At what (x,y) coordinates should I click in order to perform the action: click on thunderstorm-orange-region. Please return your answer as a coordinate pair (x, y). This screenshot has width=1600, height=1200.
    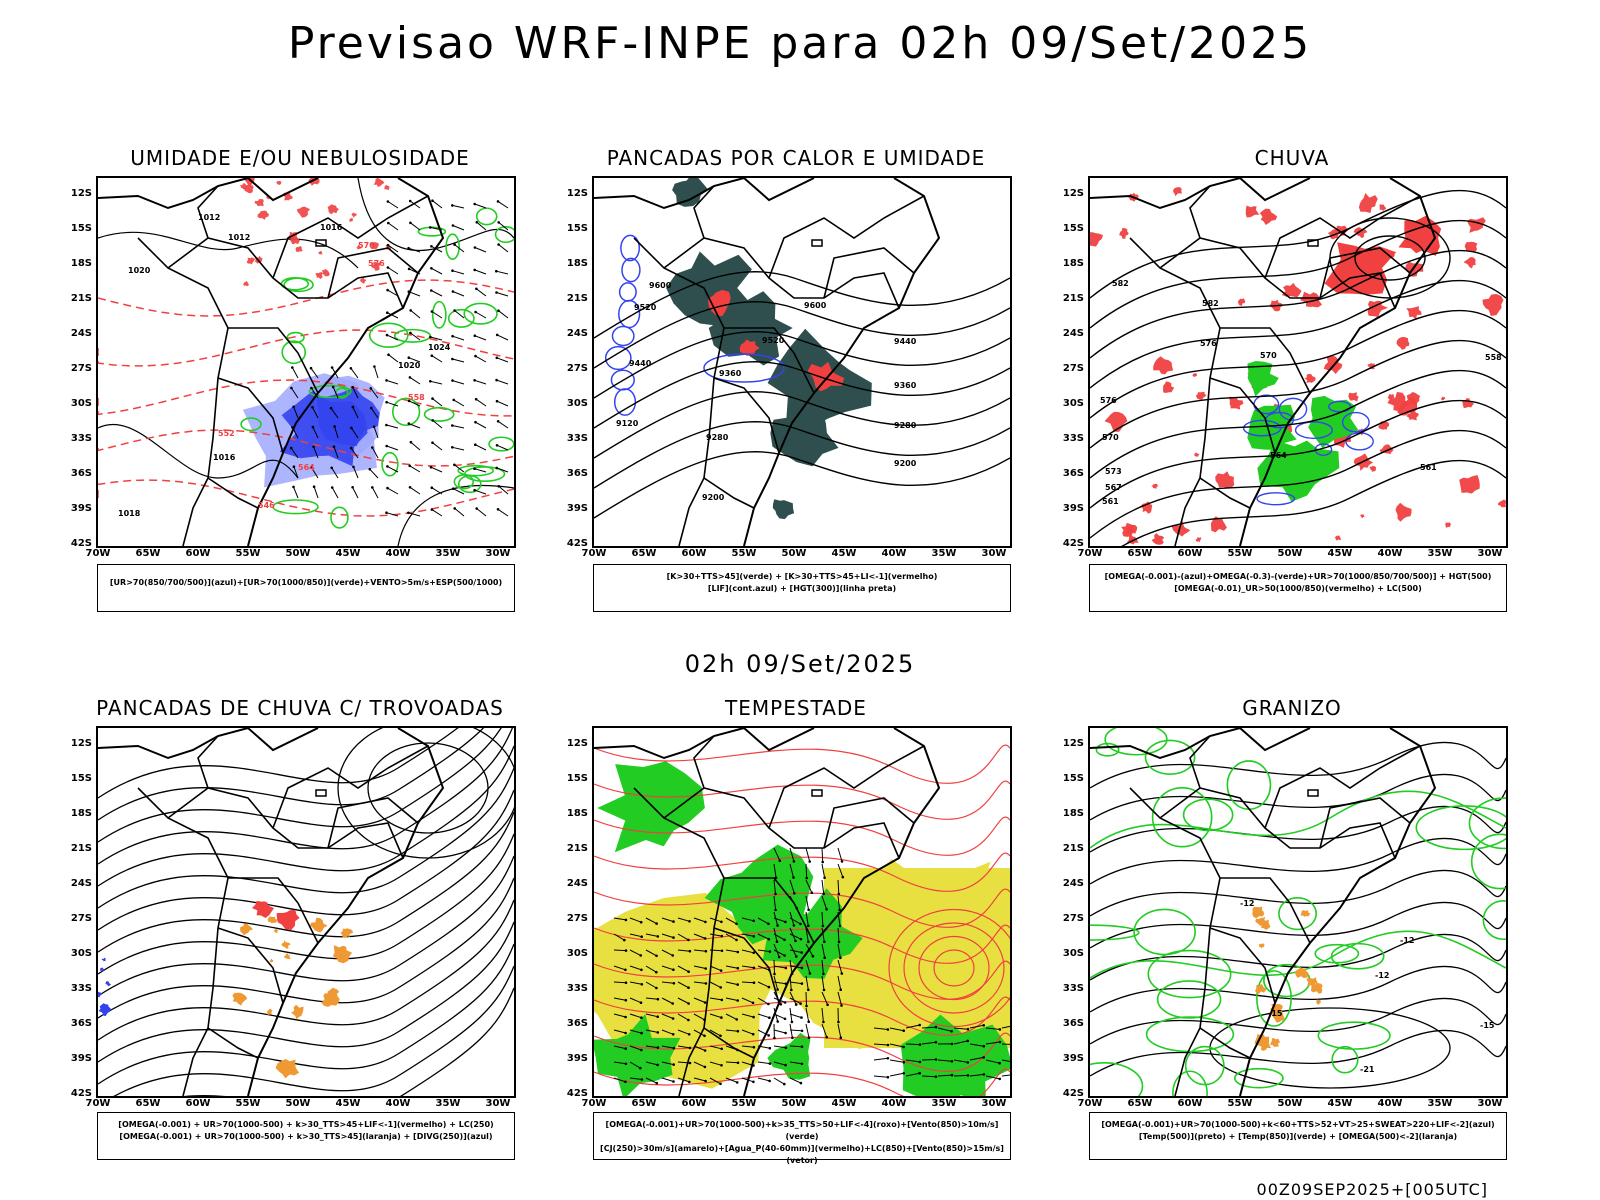
    Looking at the image, I should click on (269, 1012).